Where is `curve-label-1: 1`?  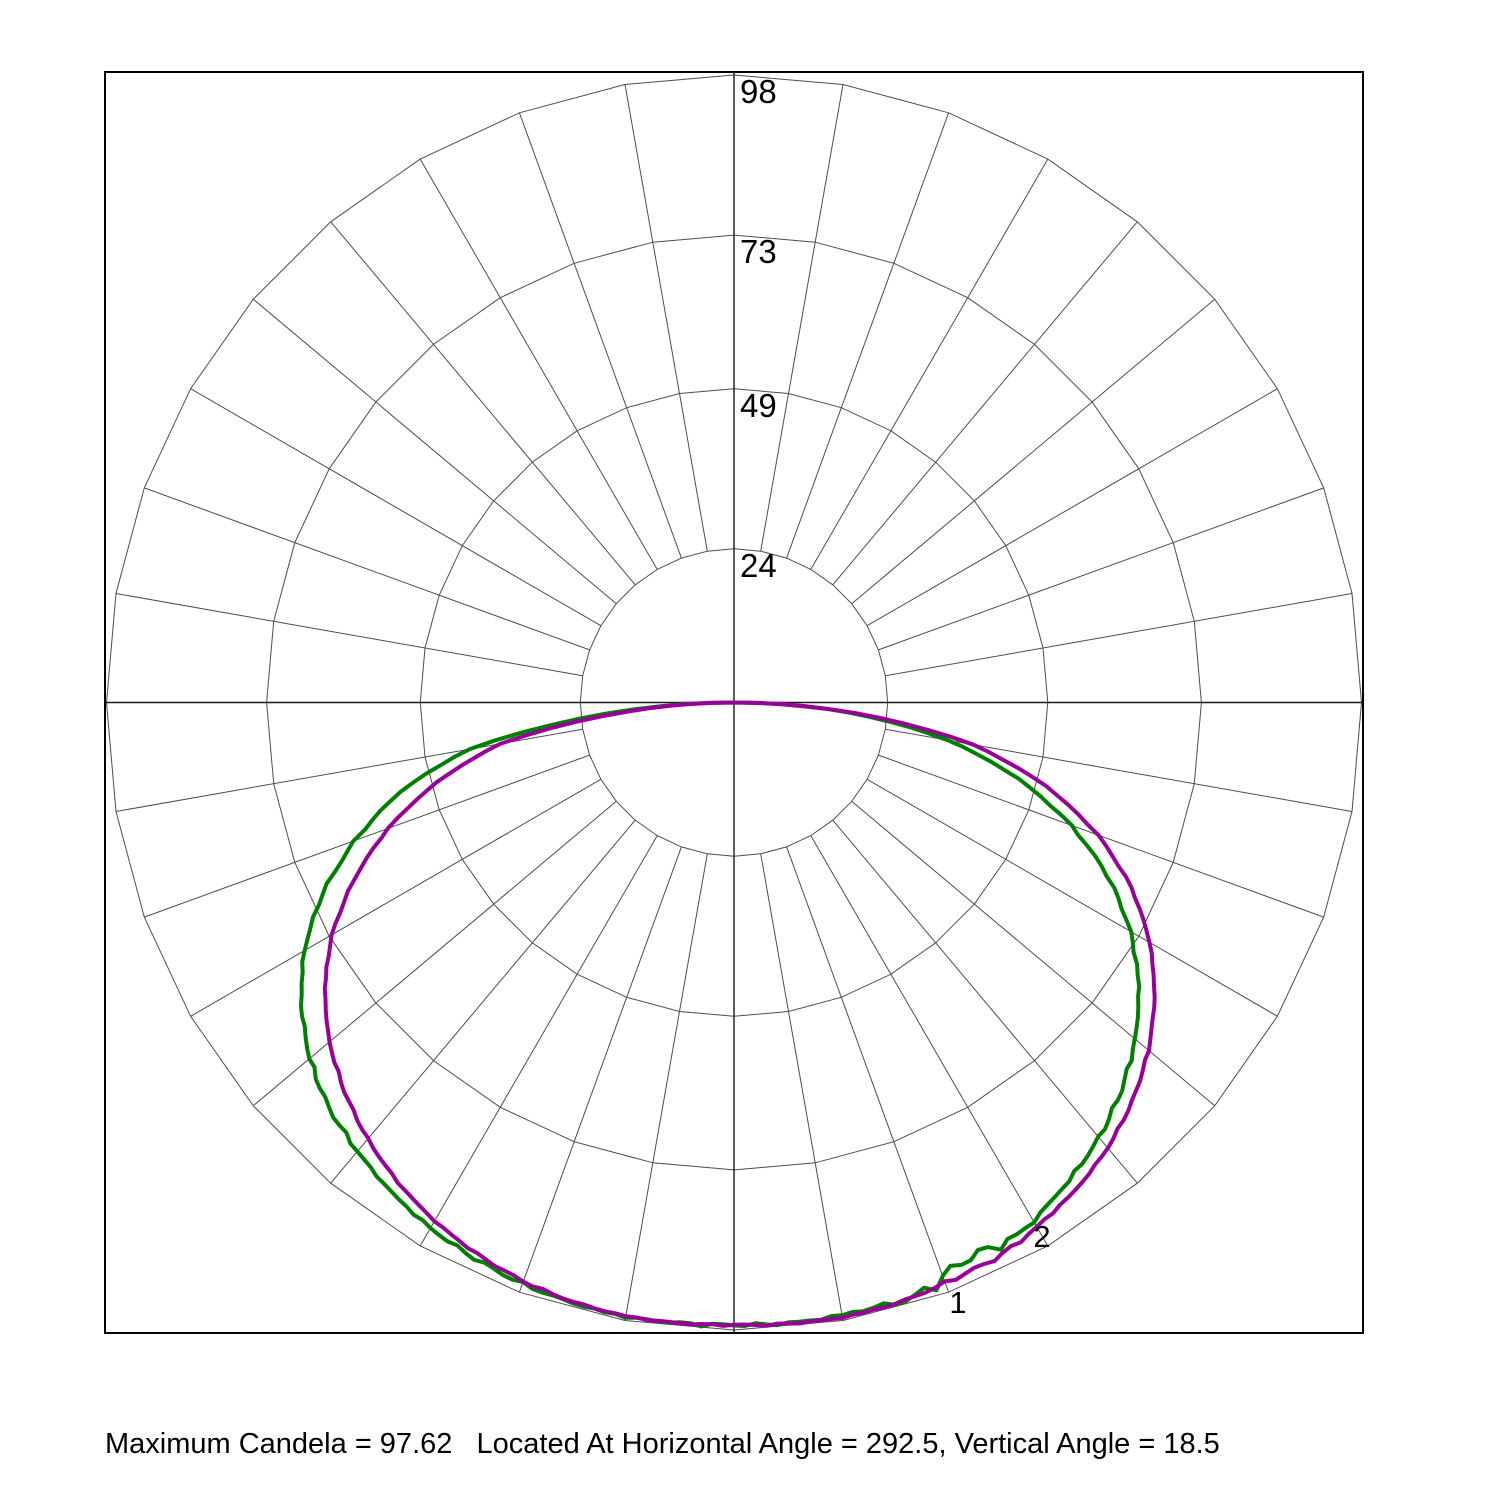
curve-label-1: 1 is located at coordinates (957, 1302).